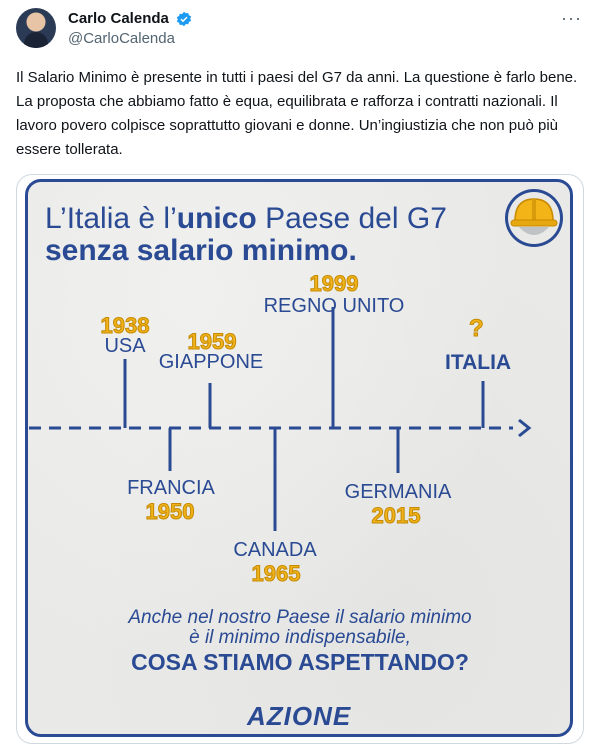 Image resolution: width=594 pixels, height=747 pixels. Describe the element at coordinates (301, 33) in the screenshot. I see `tweet-header: Carlo Calenda @CarloCalenda ···` at that location.